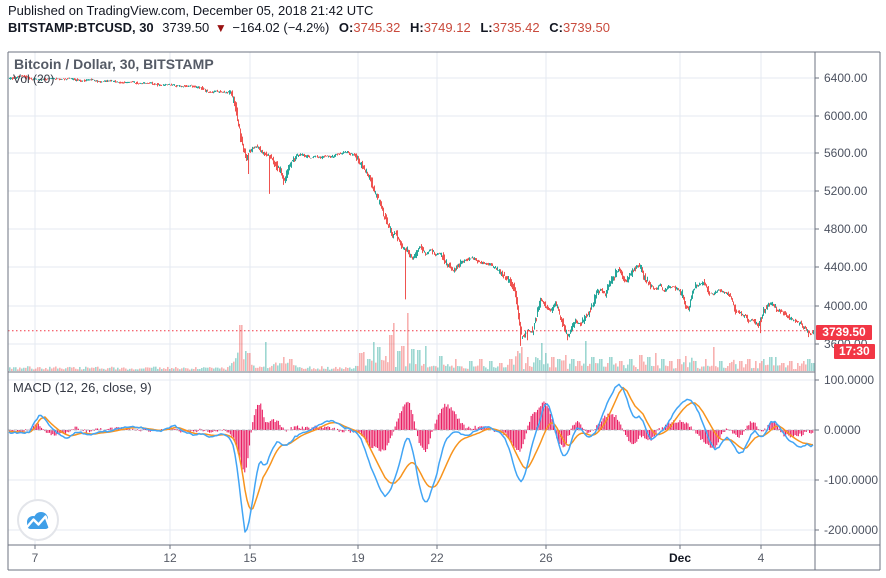 The width and height of the screenshot is (886, 578). I want to click on price-tick-label: 4000.00, so click(846, 306).